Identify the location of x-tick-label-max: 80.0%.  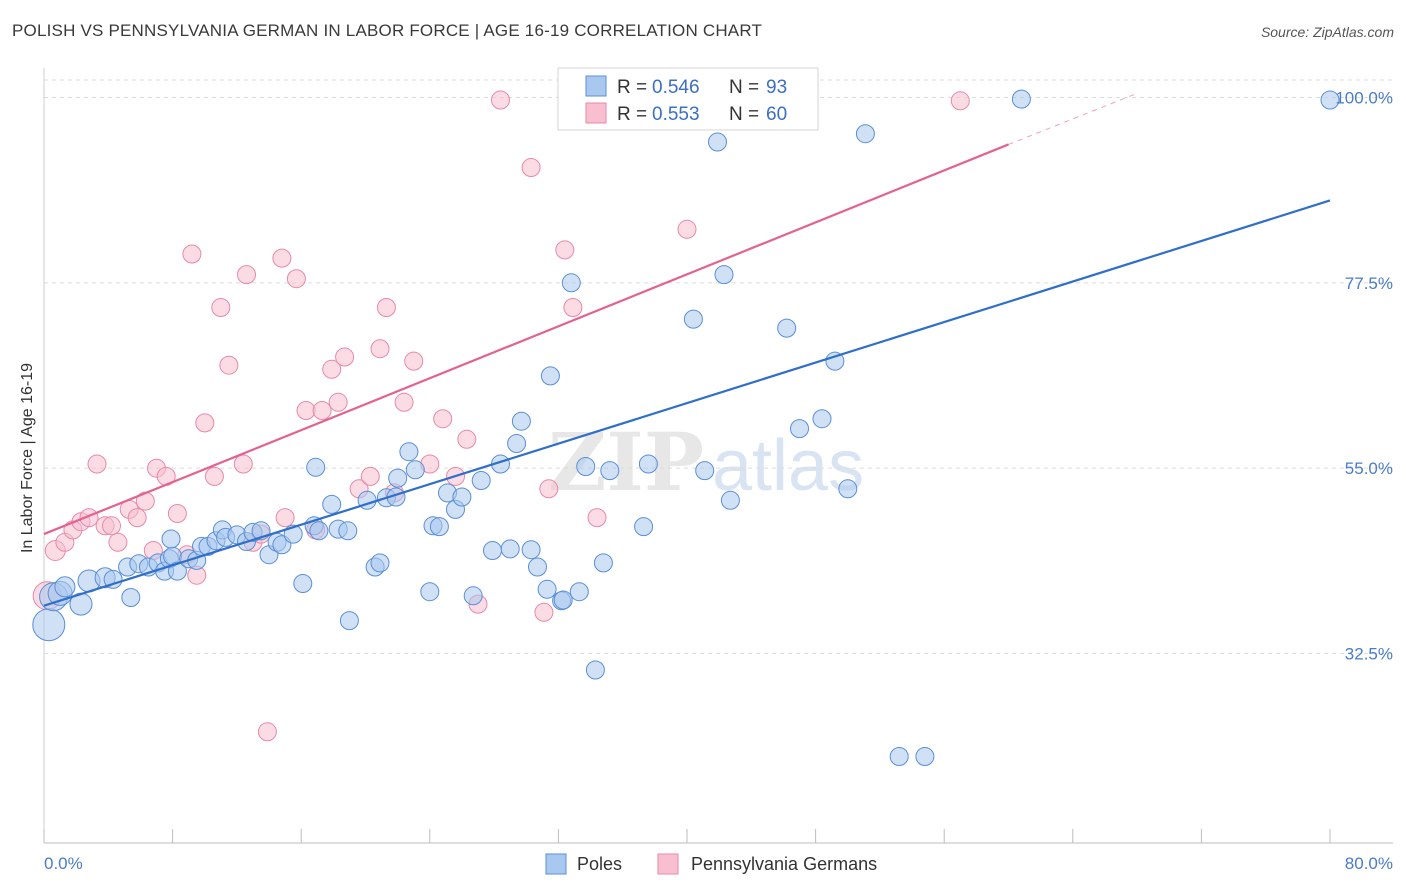
(1369, 863).